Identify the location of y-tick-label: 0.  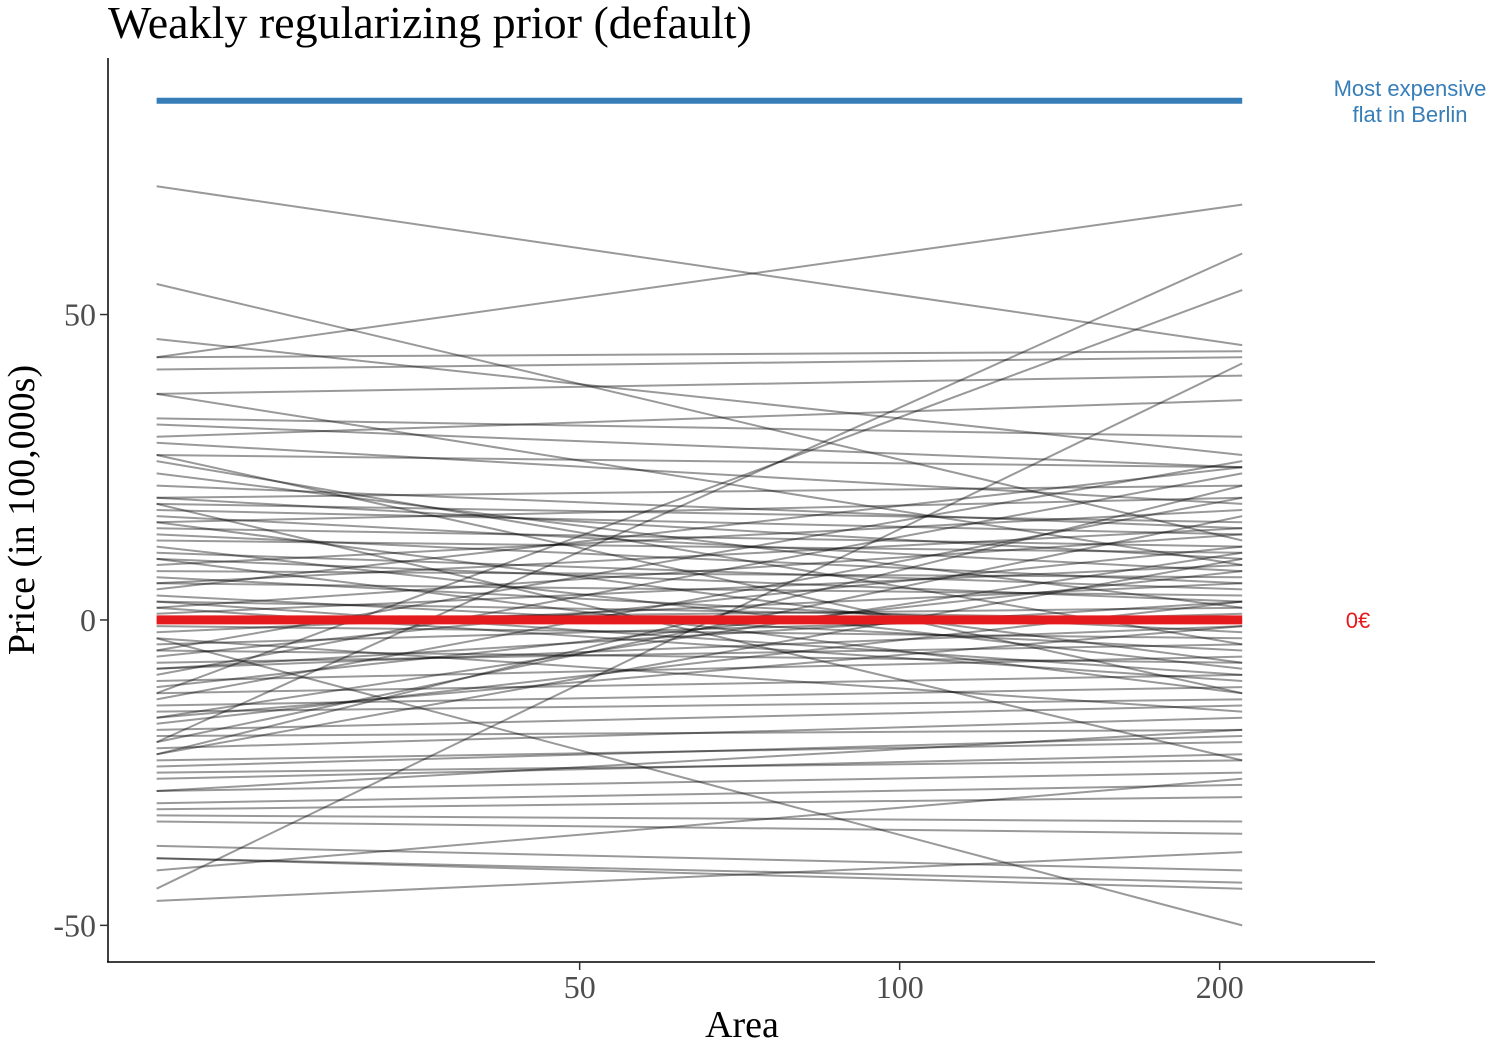
(88, 620).